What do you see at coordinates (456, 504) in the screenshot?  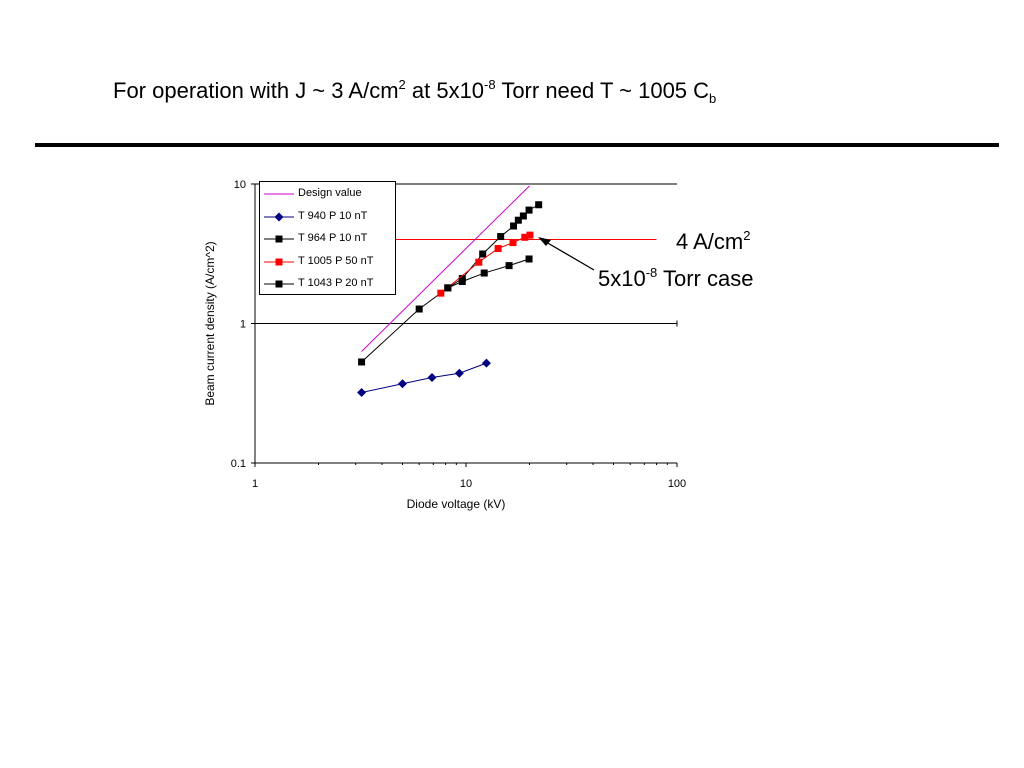 I see `x-axis-label: Diode voltage (kV)` at bounding box center [456, 504].